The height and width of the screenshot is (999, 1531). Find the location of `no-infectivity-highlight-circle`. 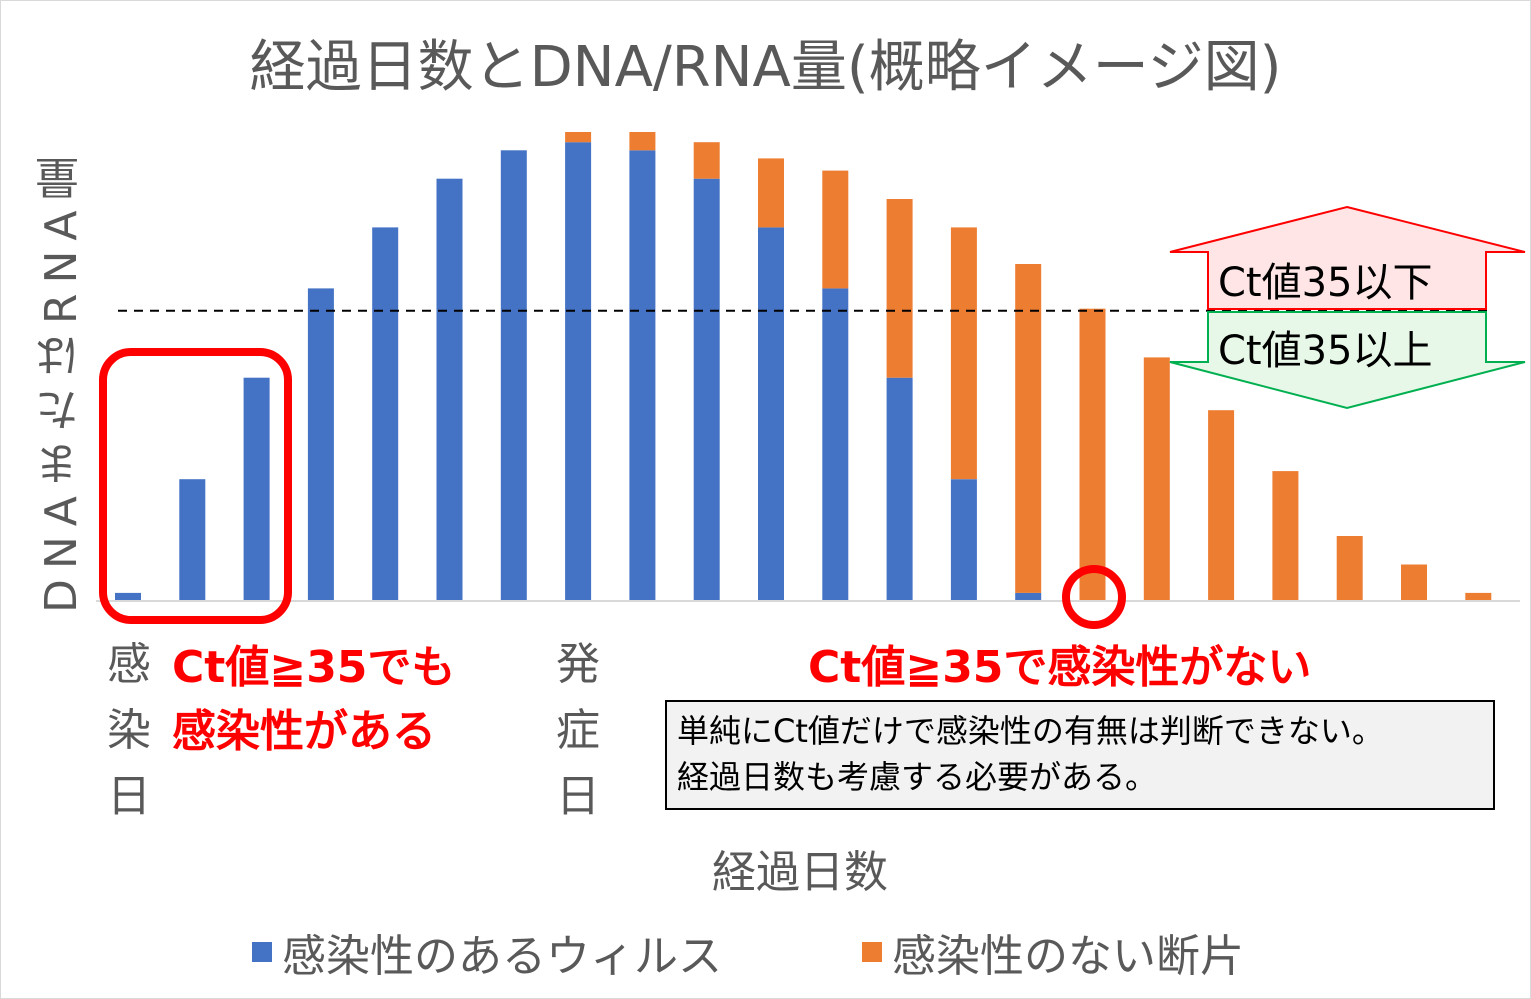

no-infectivity-highlight-circle is located at coordinates (1094, 597).